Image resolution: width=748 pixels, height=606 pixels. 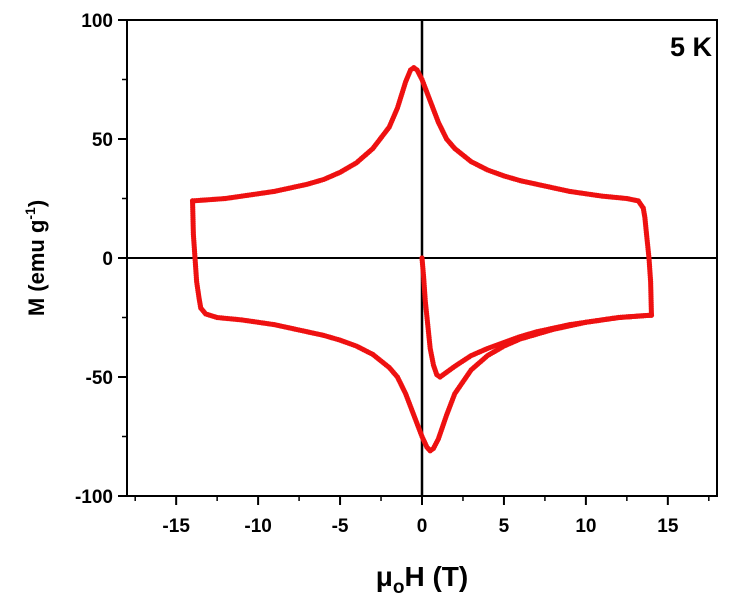 What do you see at coordinates (668, 526) in the screenshot?
I see `x-tick-label: 15` at bounding box center [668, 526].